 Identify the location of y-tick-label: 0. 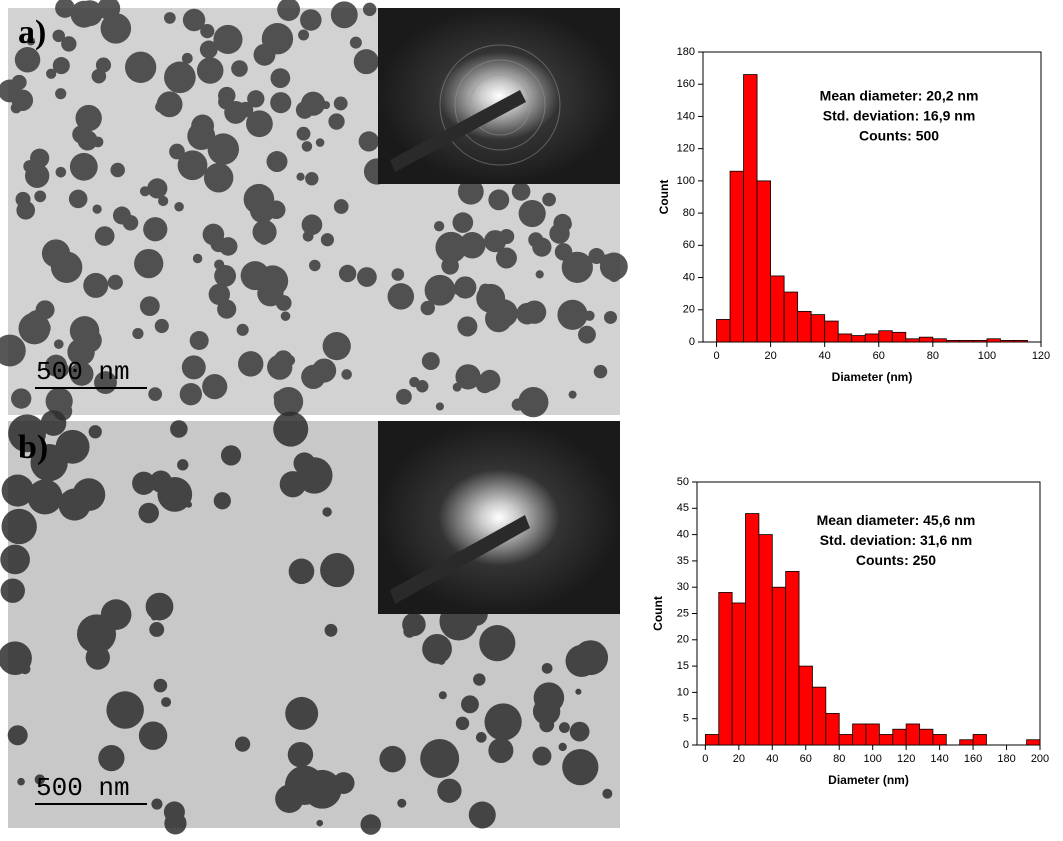
(686, 745).